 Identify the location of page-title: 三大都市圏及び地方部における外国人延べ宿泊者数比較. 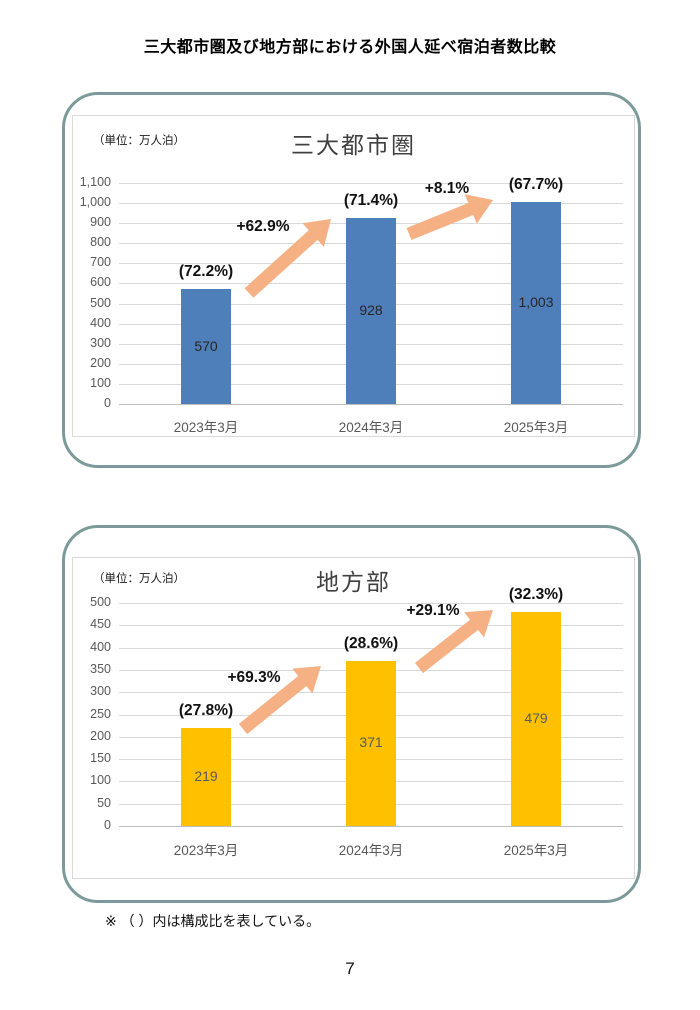
(350, 47).